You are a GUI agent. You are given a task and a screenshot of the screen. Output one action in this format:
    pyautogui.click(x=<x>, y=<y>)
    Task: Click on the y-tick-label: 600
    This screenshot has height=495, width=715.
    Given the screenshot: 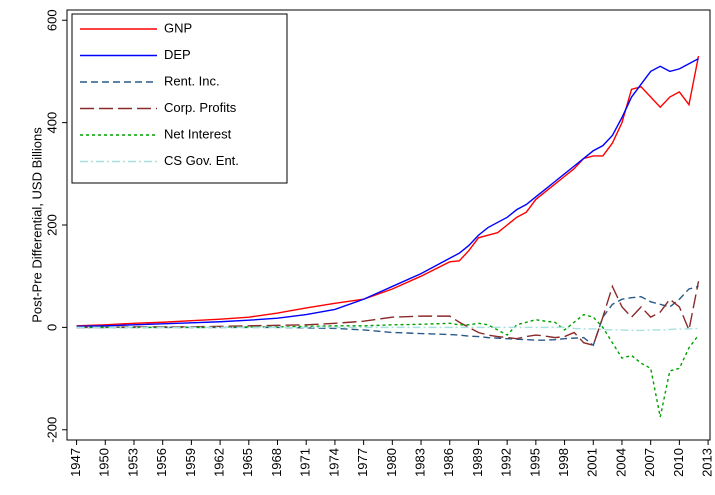 What is the action you would take?
    pyautogui.click(x=51, y=20)
    